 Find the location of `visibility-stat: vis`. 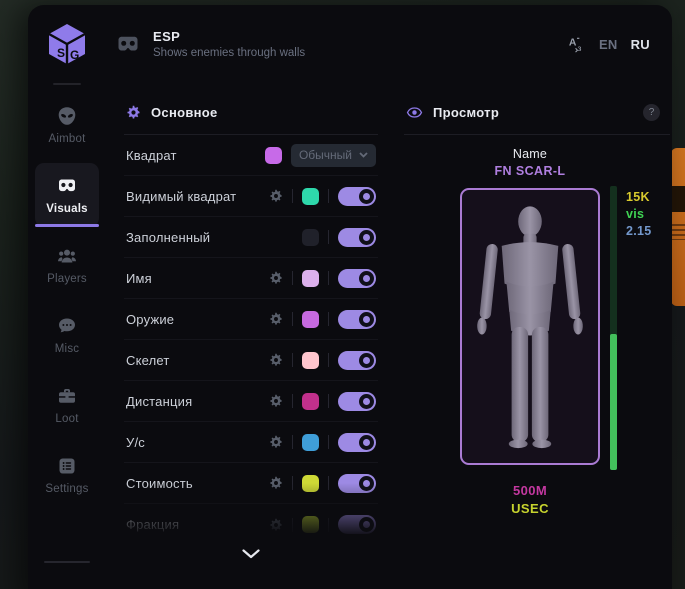

visibility-stat: vis is located at coordinates (635, 214).